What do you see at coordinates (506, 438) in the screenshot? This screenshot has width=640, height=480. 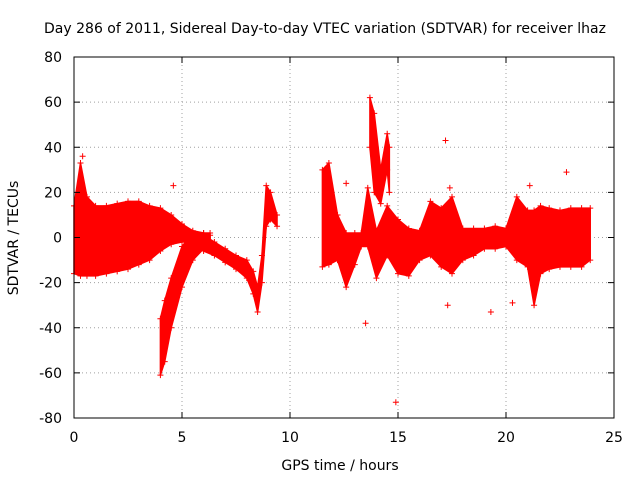 I see `x-tick-label: 20` at bounding box center [506, 438].